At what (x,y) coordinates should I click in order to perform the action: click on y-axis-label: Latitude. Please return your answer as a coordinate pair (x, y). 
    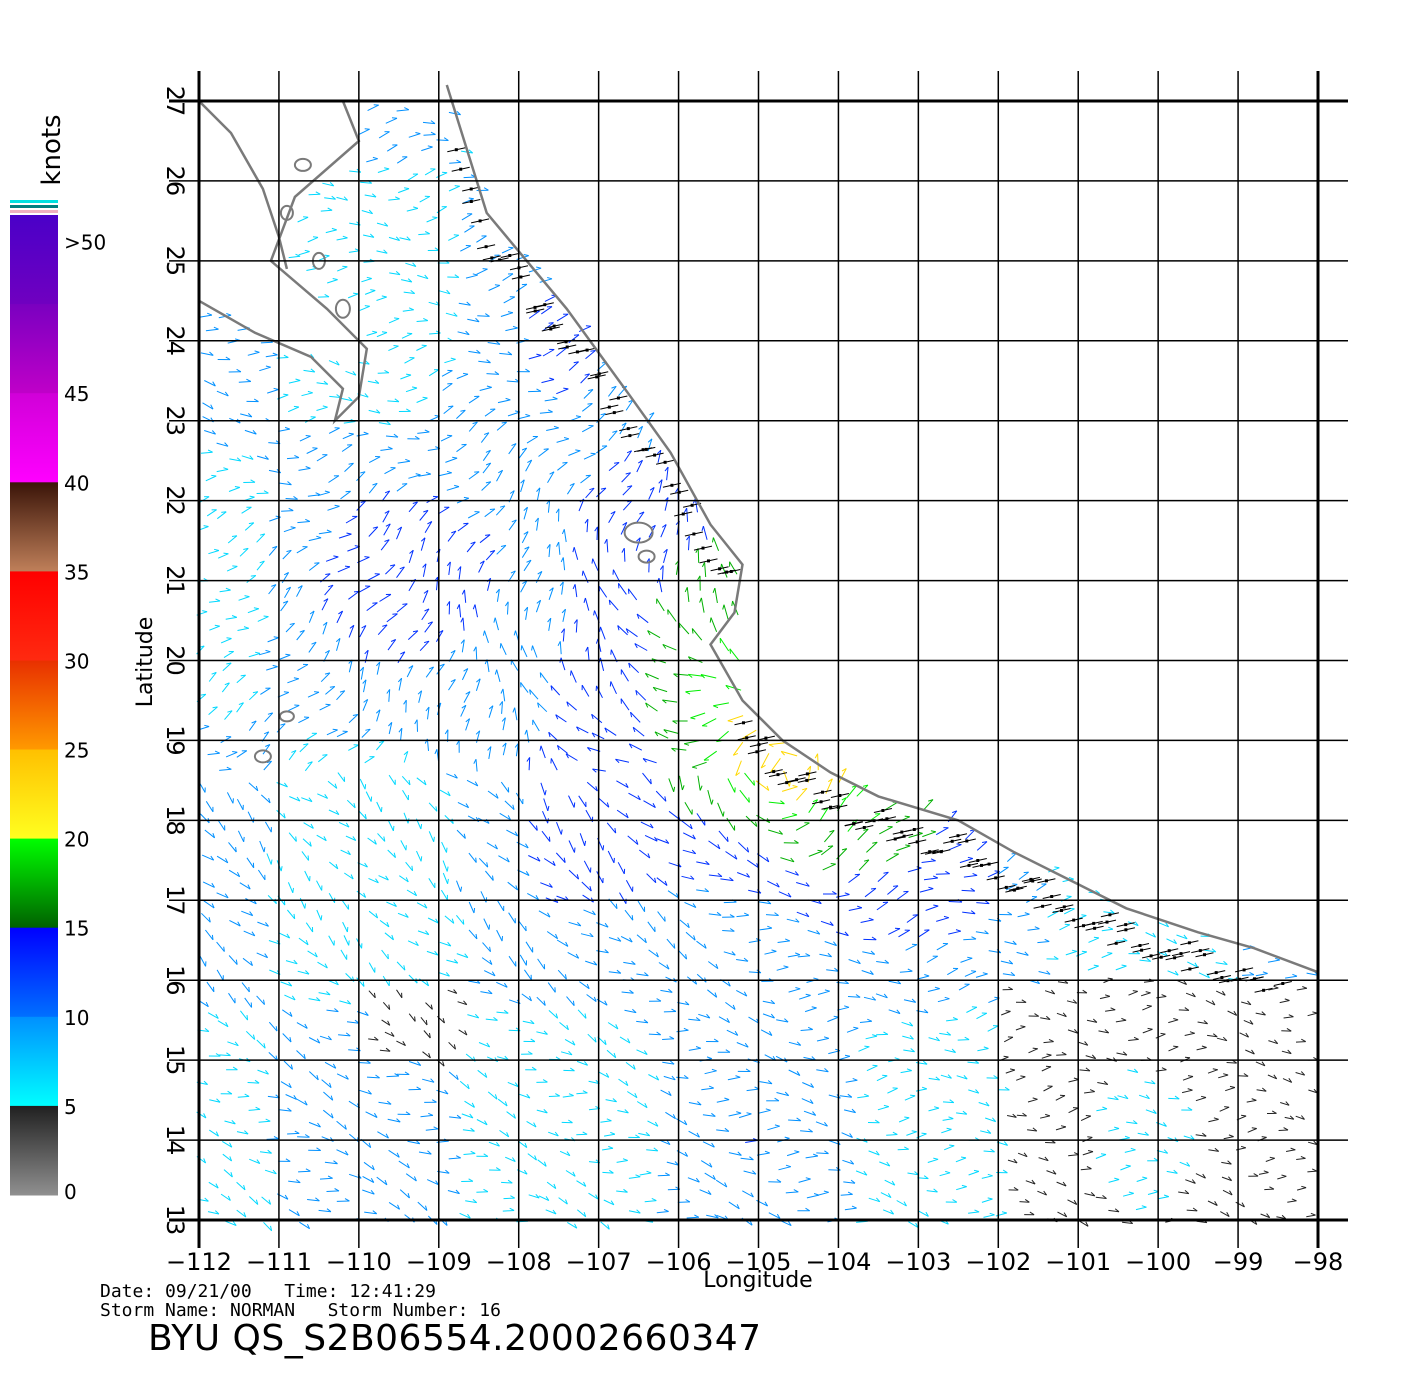
    Looking at the image, I should click on (145, 662).